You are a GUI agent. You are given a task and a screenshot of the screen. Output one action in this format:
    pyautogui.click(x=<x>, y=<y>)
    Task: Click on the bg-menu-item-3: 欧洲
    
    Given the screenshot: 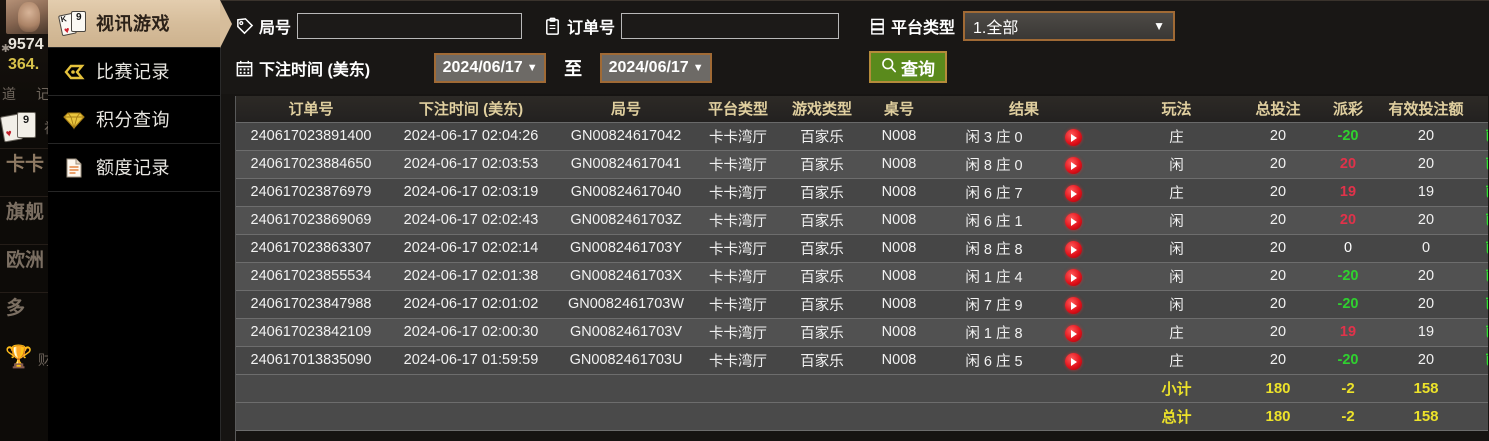 What is the action you would take?
    pyautogui.click(x=28, y=258)
    